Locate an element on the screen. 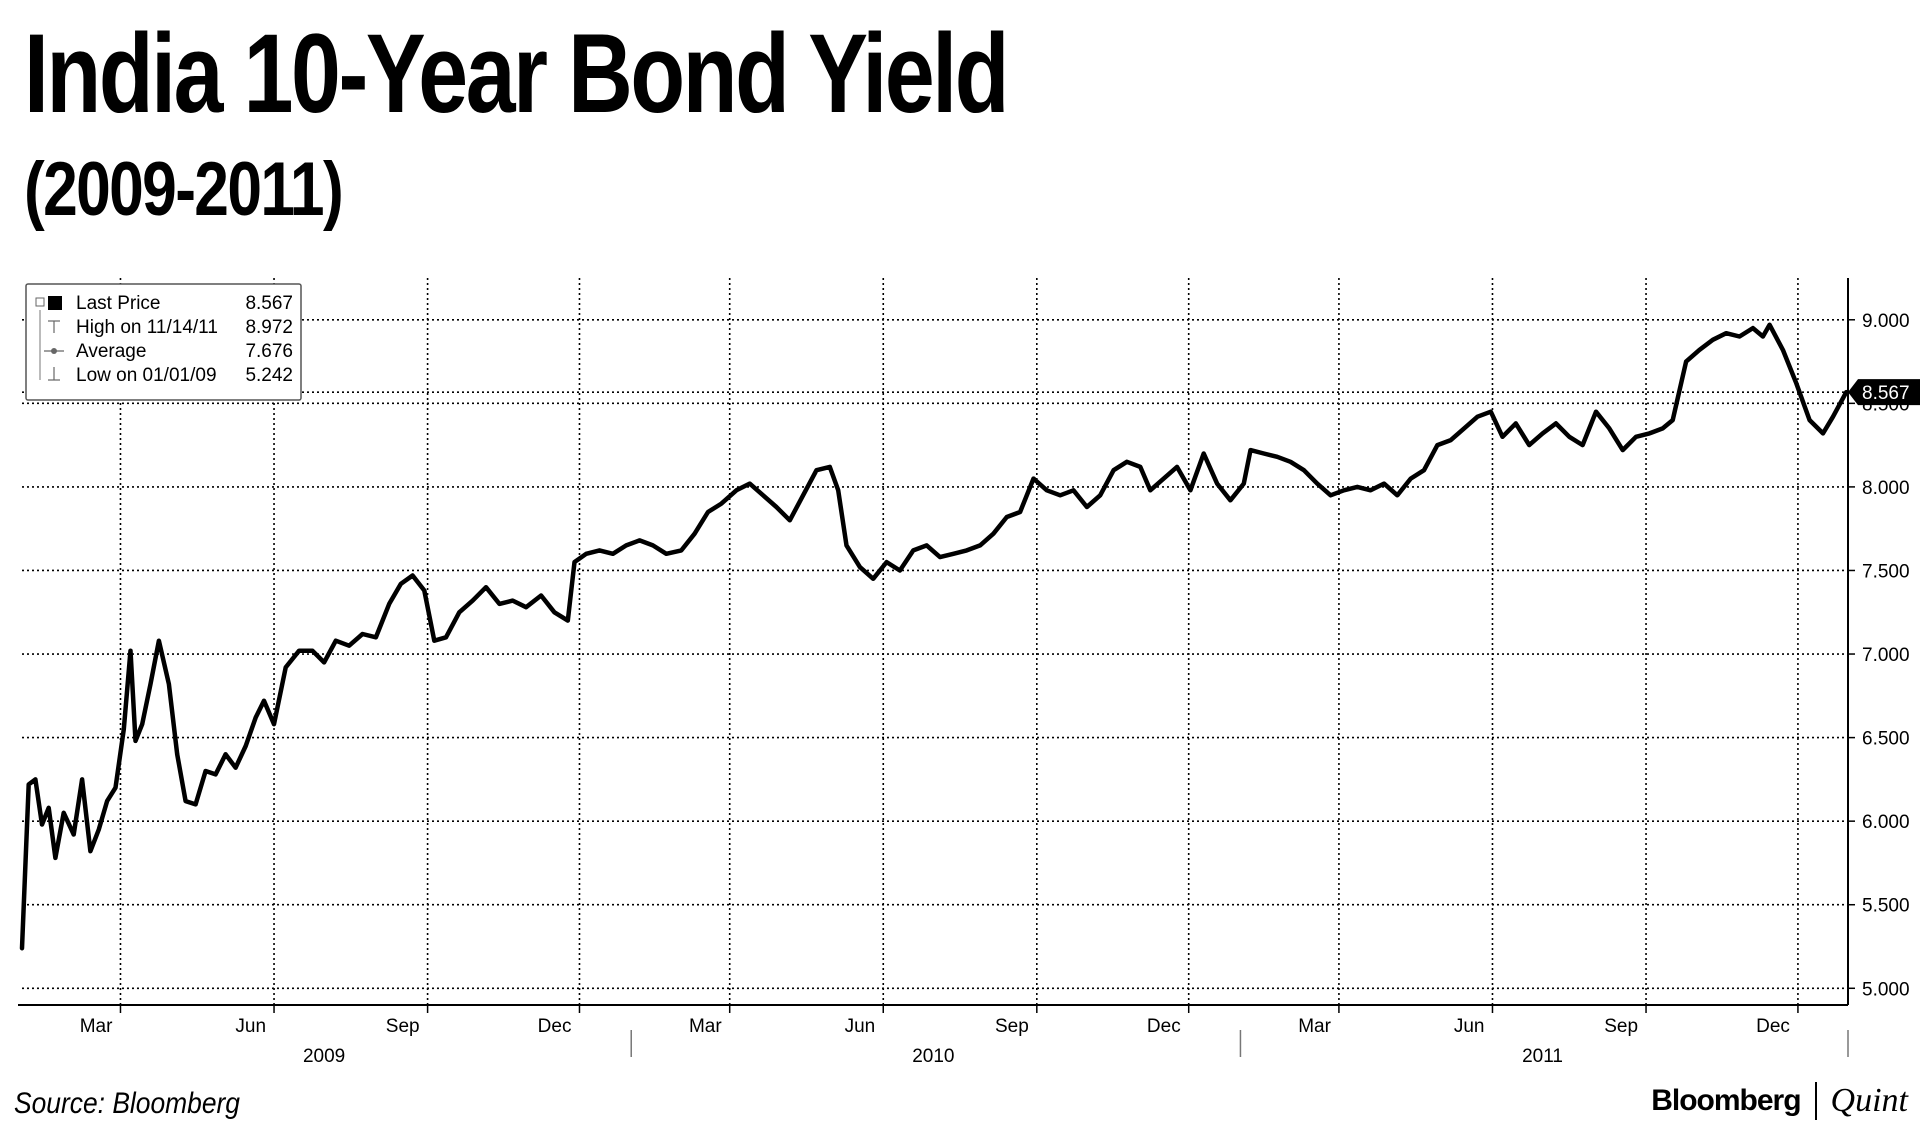 The height and width of the screenshot is (1134, 1920). brand-logo: Bloomberg Quint is located at coordinates (1779, 1101).